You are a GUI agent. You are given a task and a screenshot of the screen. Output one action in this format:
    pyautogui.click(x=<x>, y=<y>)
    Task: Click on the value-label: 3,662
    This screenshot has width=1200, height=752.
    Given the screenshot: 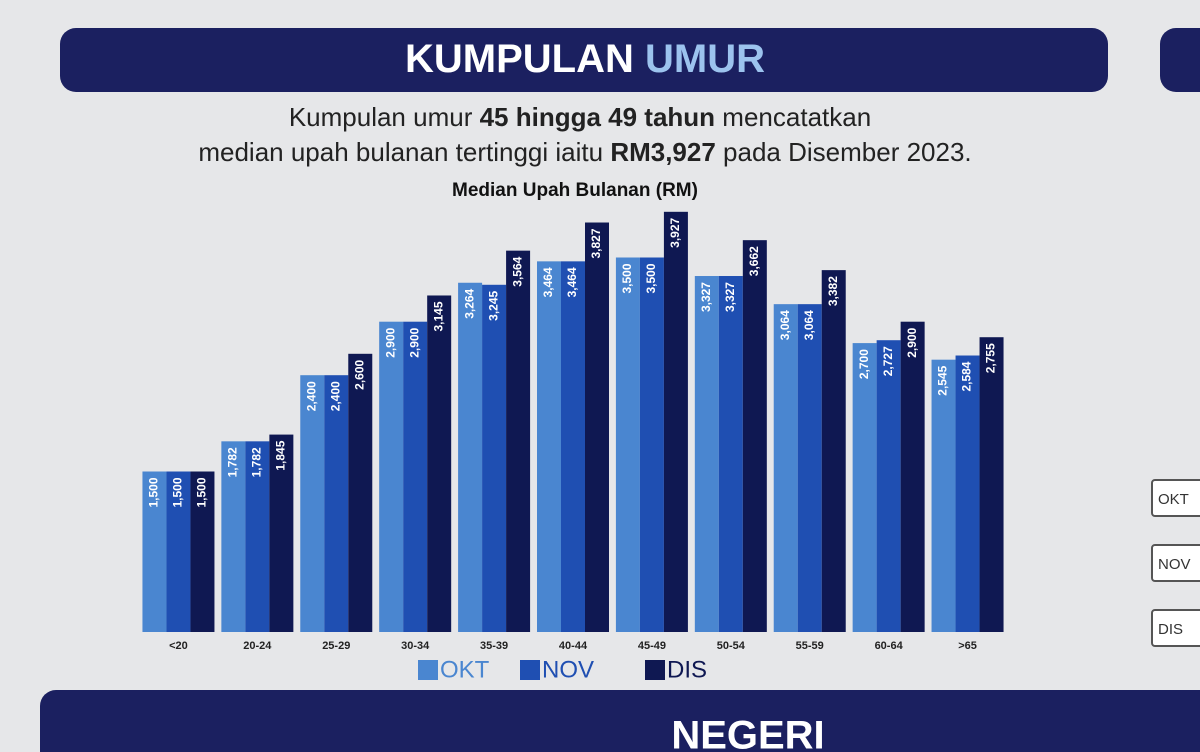 What is the action you would take?
    pyautogui.click(x=754, y=261)
    